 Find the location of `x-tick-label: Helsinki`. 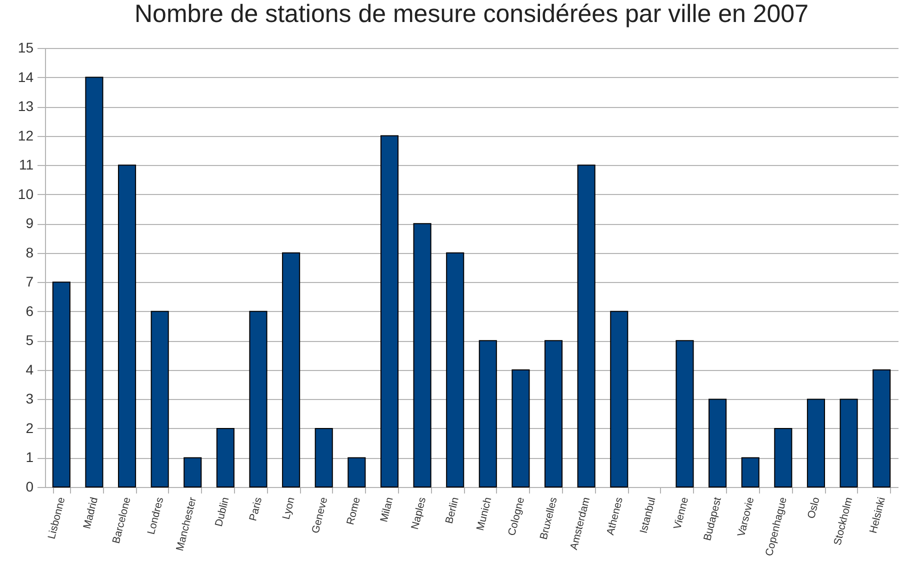

x-tick-label: Helsinki is located at coordinates (877, 515).